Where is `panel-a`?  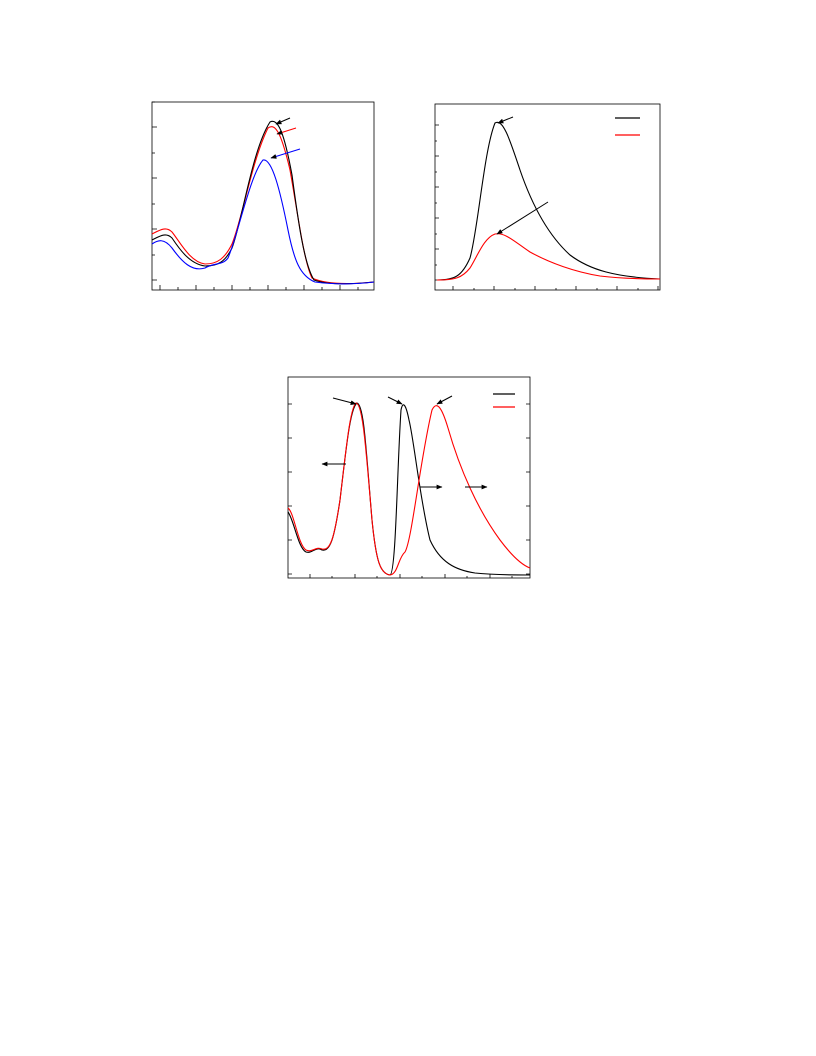
panel-a is located at coordinates (263, 196).